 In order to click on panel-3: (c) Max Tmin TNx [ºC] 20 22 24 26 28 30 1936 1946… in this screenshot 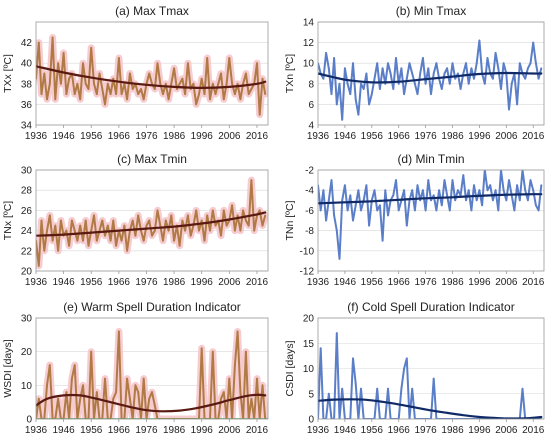, I will do `click(135, 220)`.